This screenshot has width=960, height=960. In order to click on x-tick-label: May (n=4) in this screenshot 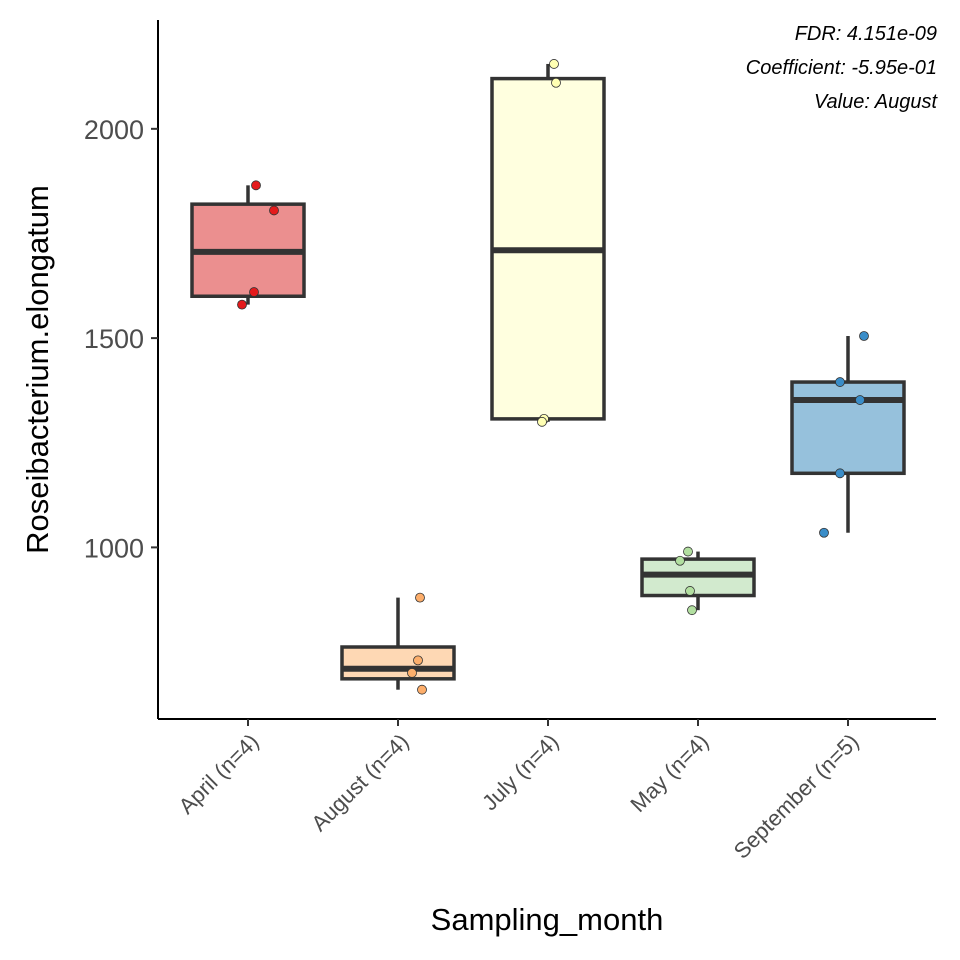, I will do `click(669, 773)`.